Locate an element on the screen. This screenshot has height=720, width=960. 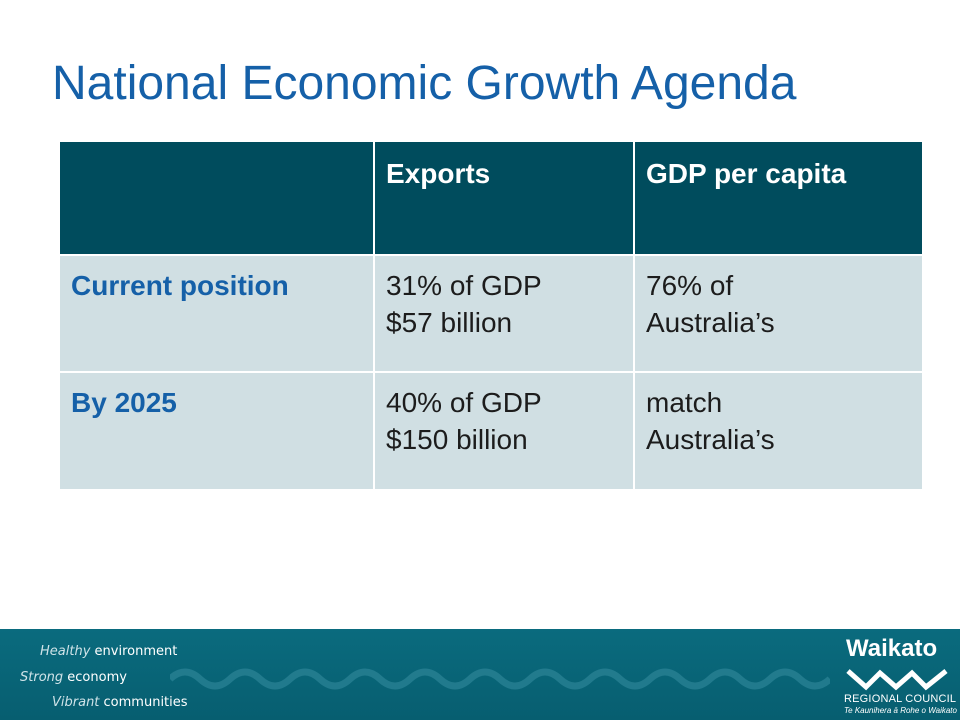
header-empty-cell is located at coordinates (217, 198).